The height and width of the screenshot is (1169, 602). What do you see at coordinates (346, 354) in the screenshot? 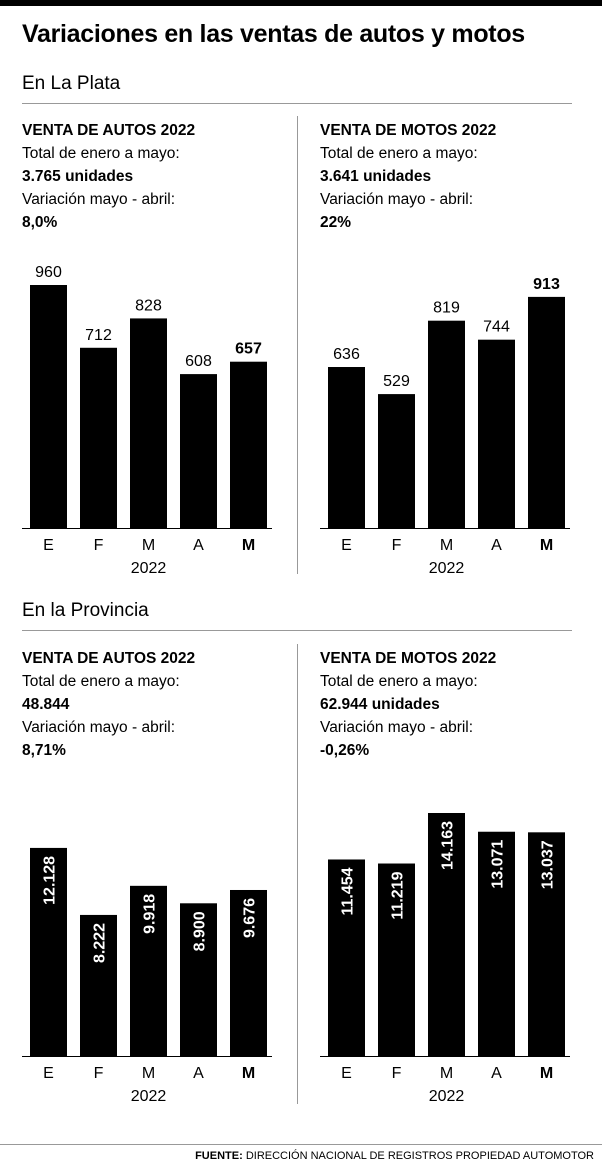
I see `bar-value-label: 636` at bounding box center [346, 354].